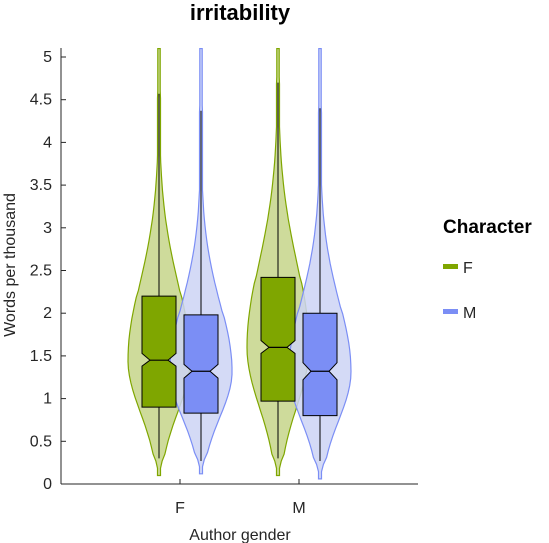 This screenshot has height=543, width=549. Describe the element at coordinates (240, 535) in the screenshot. I see `x-axis-title: Author gender` at that location.